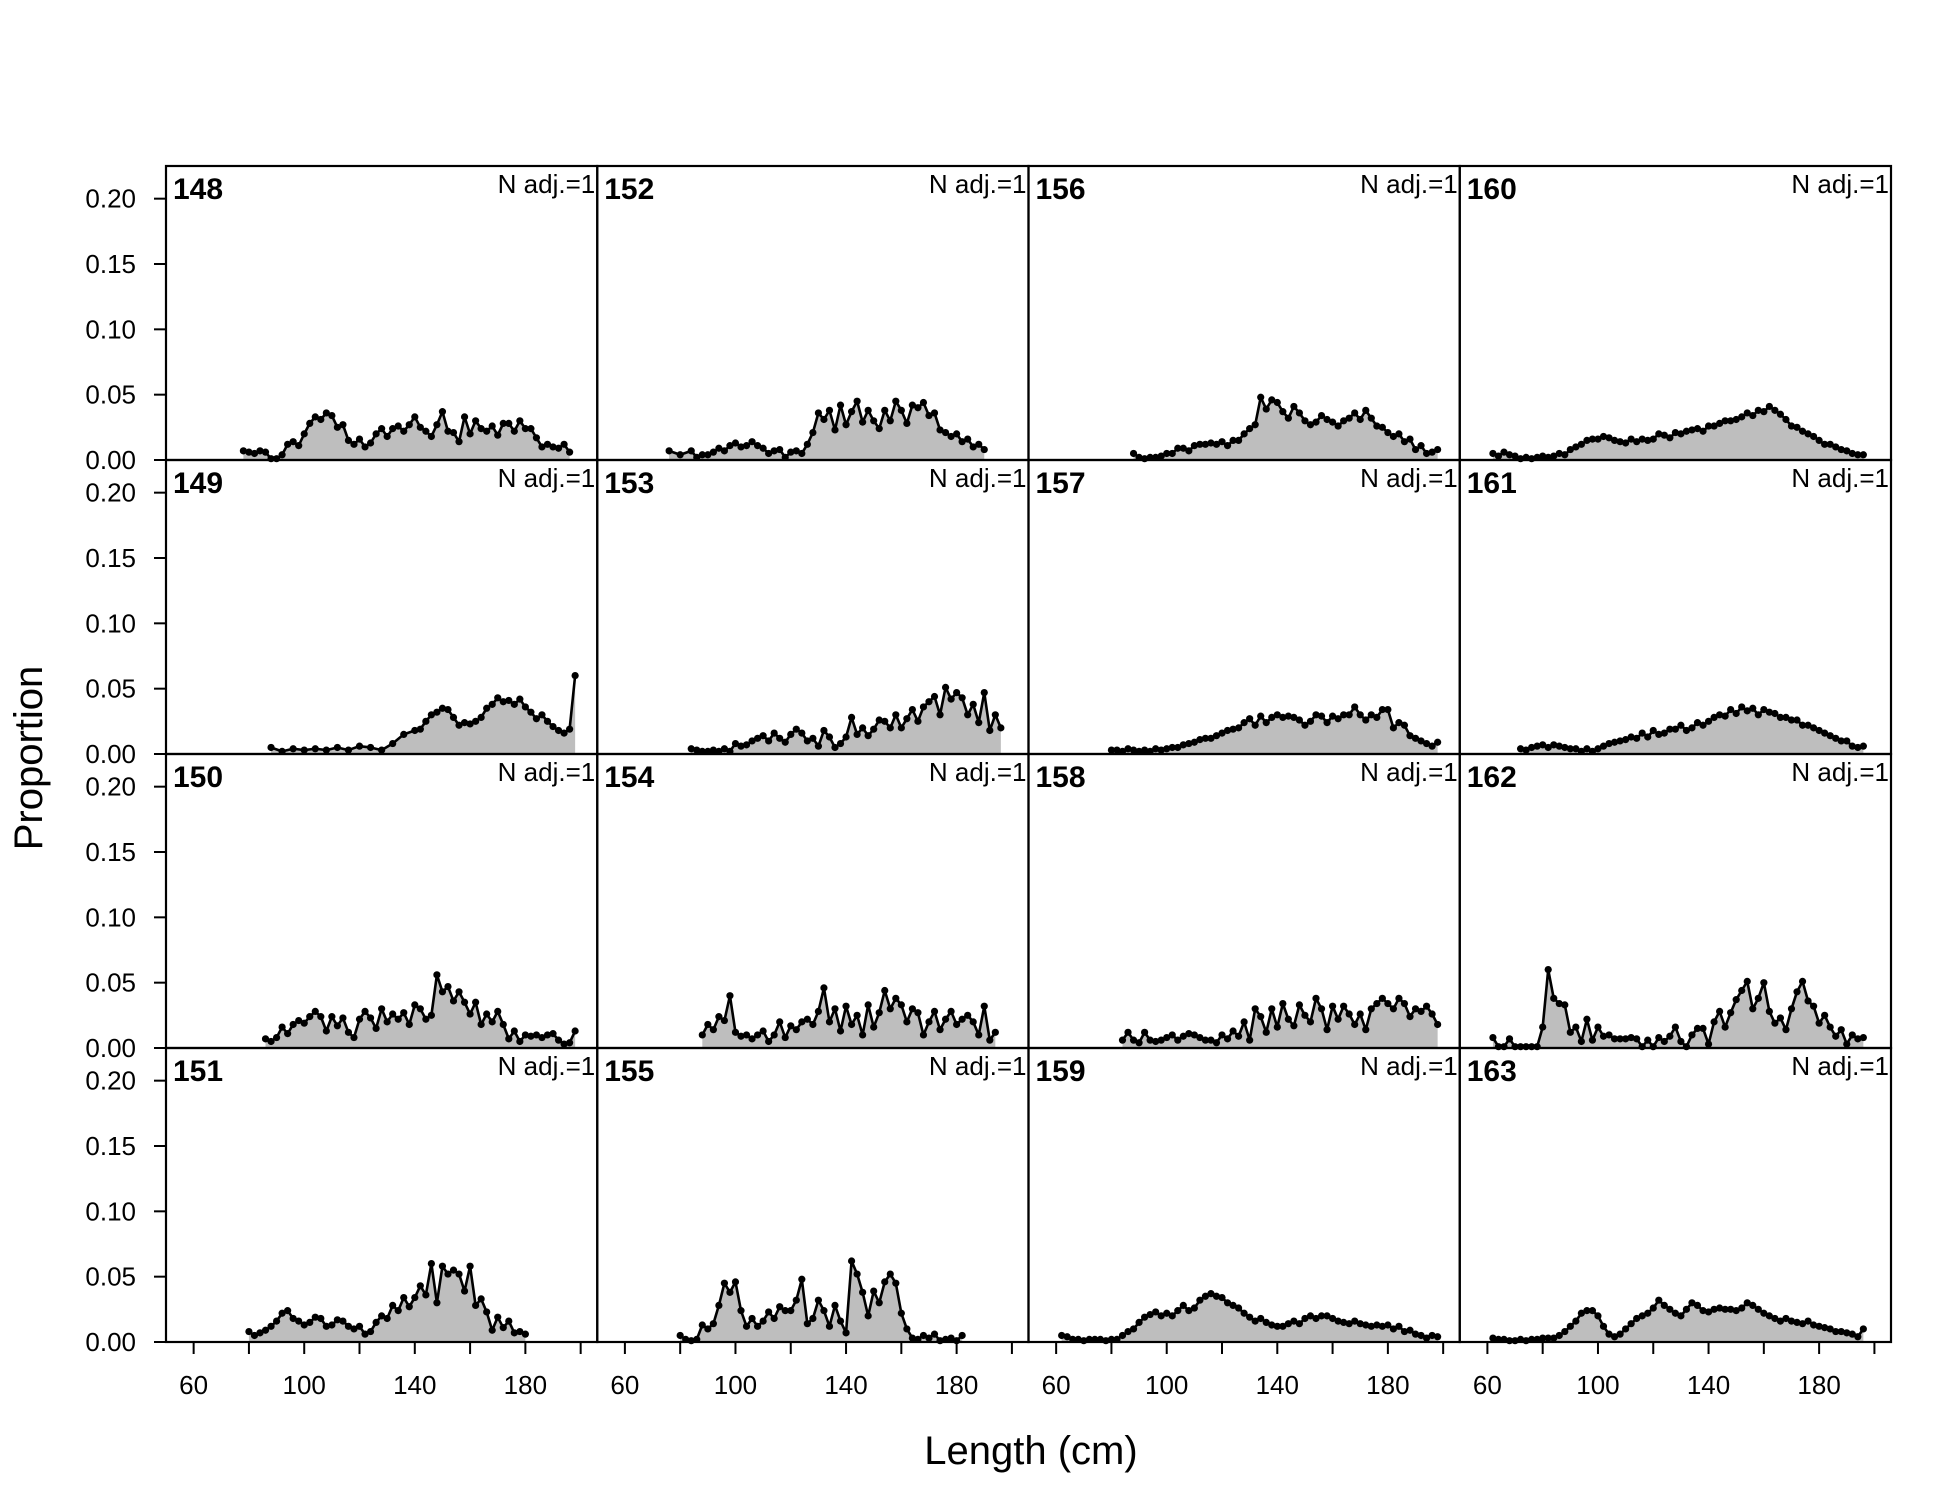  Describe the element at coordinates (342, 319) in the screenshot. I see `panel-148: 148 N adj.=1 0.00 0.05 0.10 0.15 0.20` at that location.